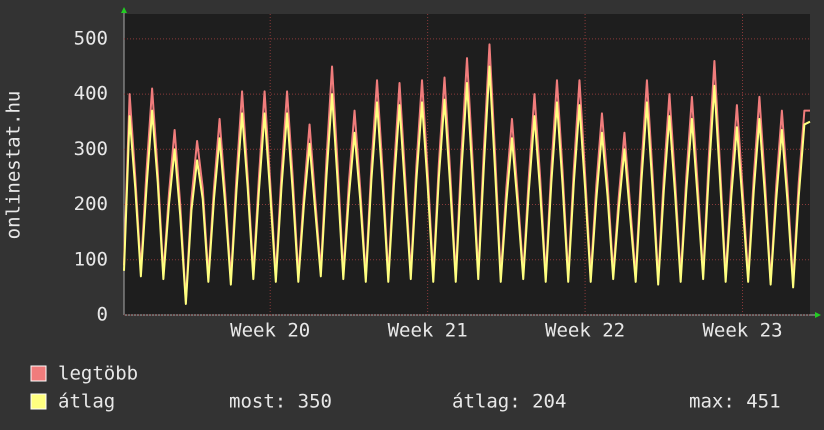 The width and height of the screenshot is (824, 430). Describe the element at coordinates (91, 149) in the screenshot. I see `y-tick-label: 300` at that location.